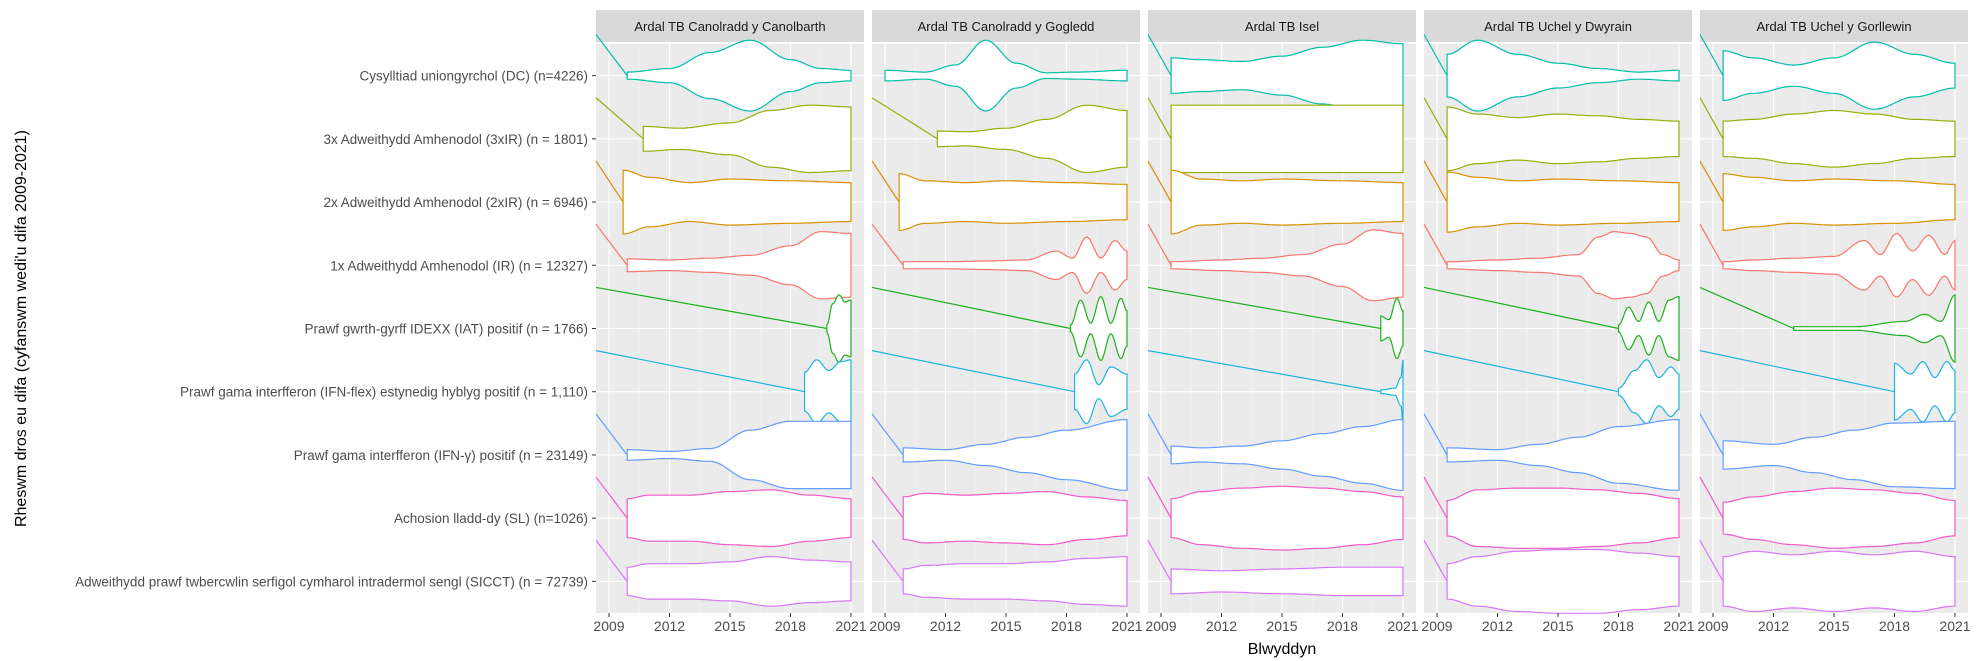 The image size is (1979, 661). What do you see at coordinates (1282, 26) in the screenshot?
I see `facet-strip-label: Ardal TB Isel` at bounding box center [1282, 26].